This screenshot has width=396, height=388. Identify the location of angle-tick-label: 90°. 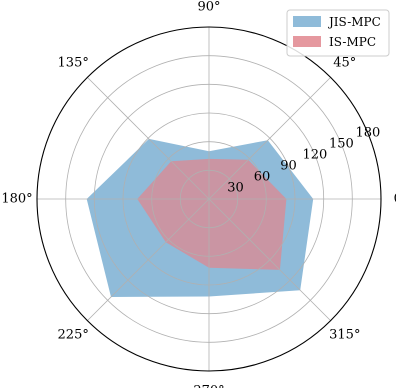
(208, 7).